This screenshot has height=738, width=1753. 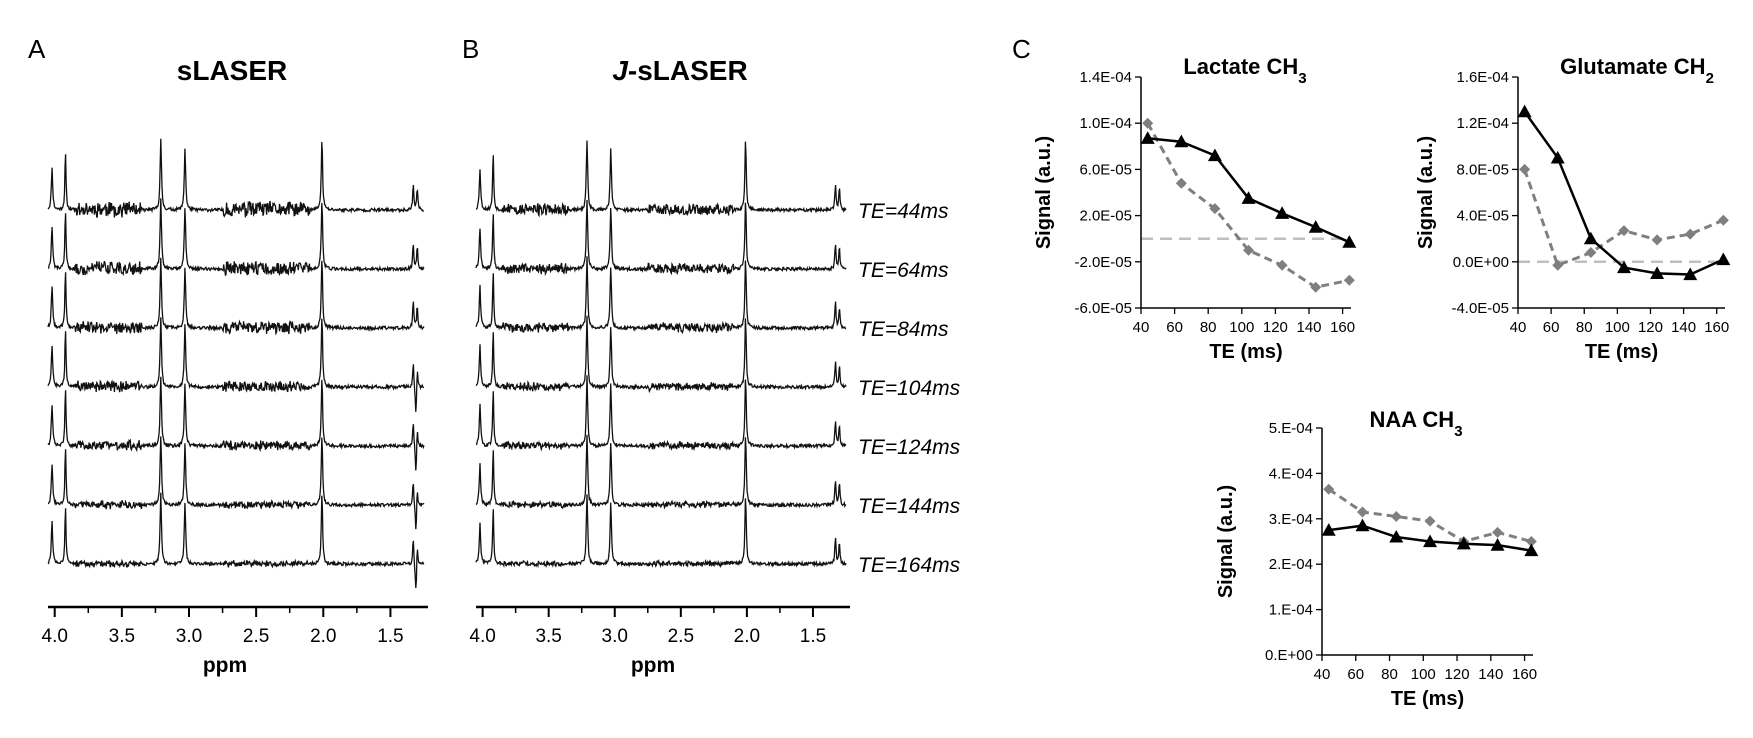 What do you see at coordinates (1021, 49) in the screenshot?
I see `panel-c-letter: C` at bounding box center [1021, 49].